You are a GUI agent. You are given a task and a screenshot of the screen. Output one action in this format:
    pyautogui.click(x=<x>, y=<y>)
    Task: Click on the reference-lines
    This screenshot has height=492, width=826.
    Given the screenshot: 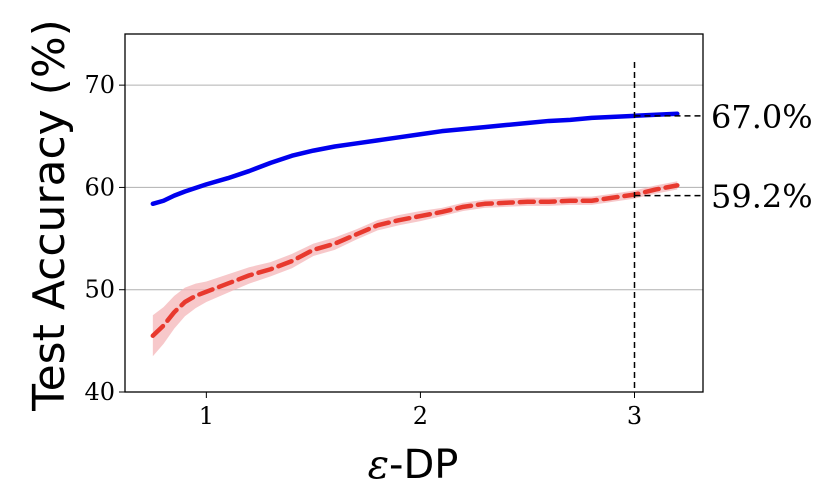 What is the action you would take?
    pyautogui.click(x=668, y=227)
    